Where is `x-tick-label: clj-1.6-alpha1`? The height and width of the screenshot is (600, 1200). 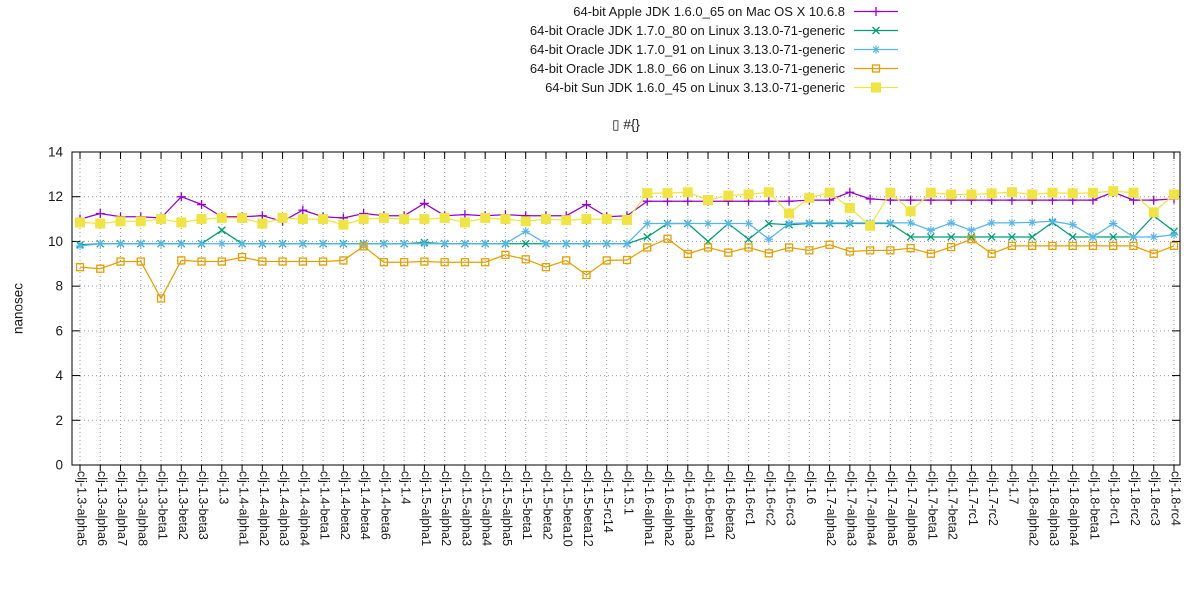 x-tick-label: clj-1.6-alpha1 is located at coordinates (649, 508).